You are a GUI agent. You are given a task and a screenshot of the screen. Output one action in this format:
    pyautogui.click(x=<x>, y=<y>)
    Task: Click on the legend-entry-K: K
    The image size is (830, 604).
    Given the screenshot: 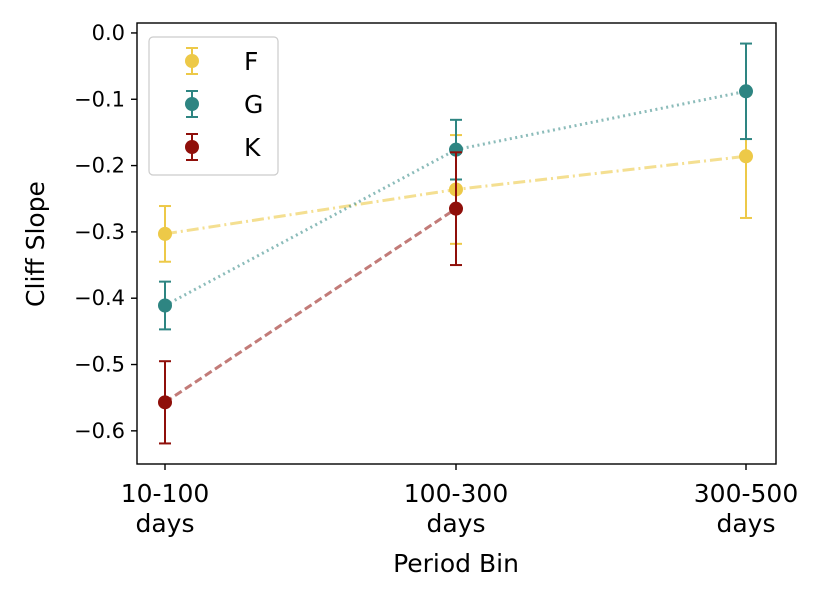 What is the action you would take?
    pyautogui.click(x=223, y=147)
    